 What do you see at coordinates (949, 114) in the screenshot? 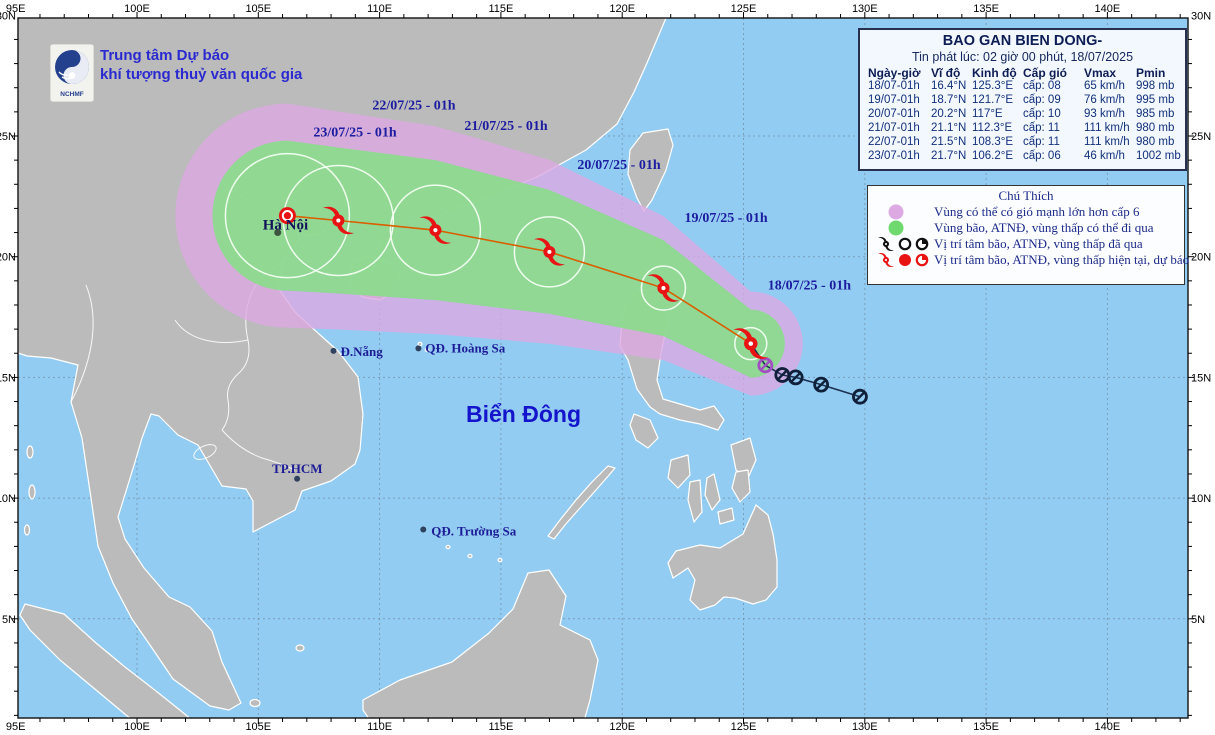
I see `forecast-cell: 20.2°N` at bounding box center [949, 114].